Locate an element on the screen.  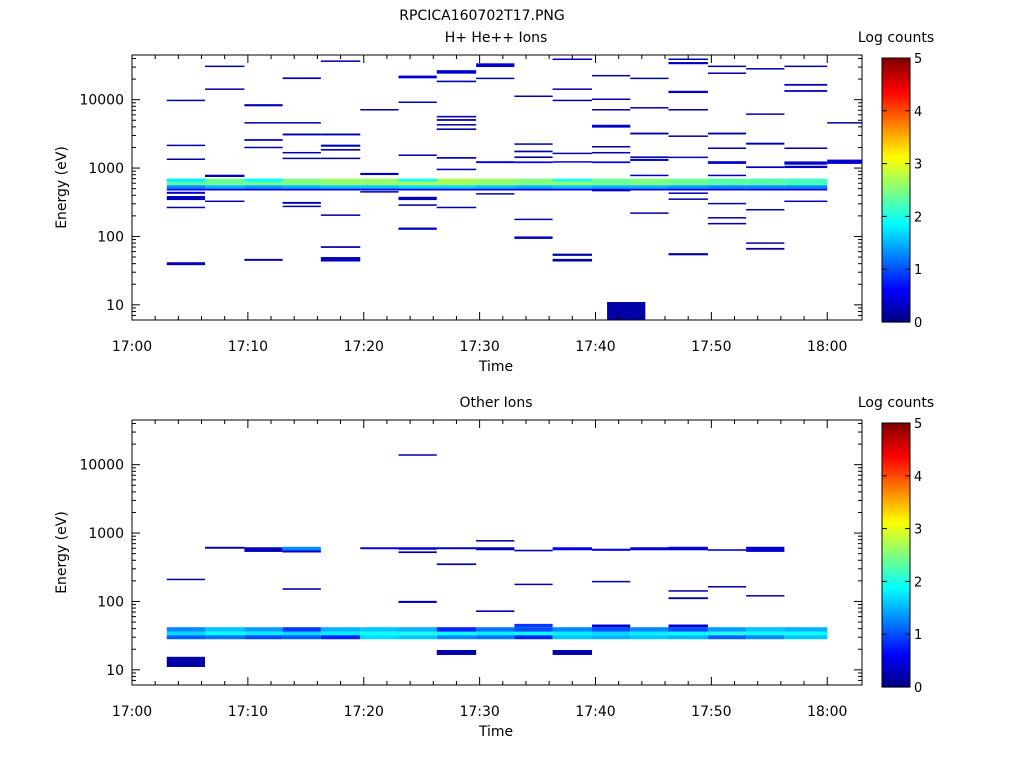
x-tick-label: 17:40 is located at coordinates (595, 712).